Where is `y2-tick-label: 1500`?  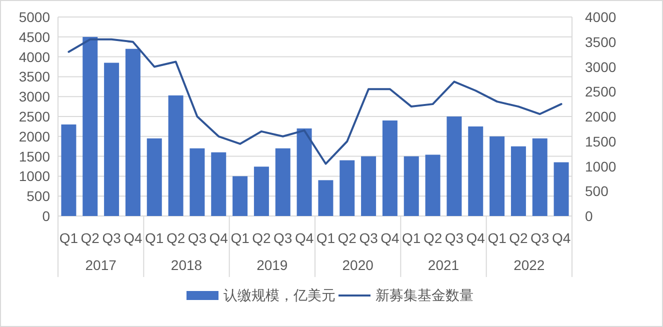
y2-tick-label: 1500 is located at coordinates (600, 141).